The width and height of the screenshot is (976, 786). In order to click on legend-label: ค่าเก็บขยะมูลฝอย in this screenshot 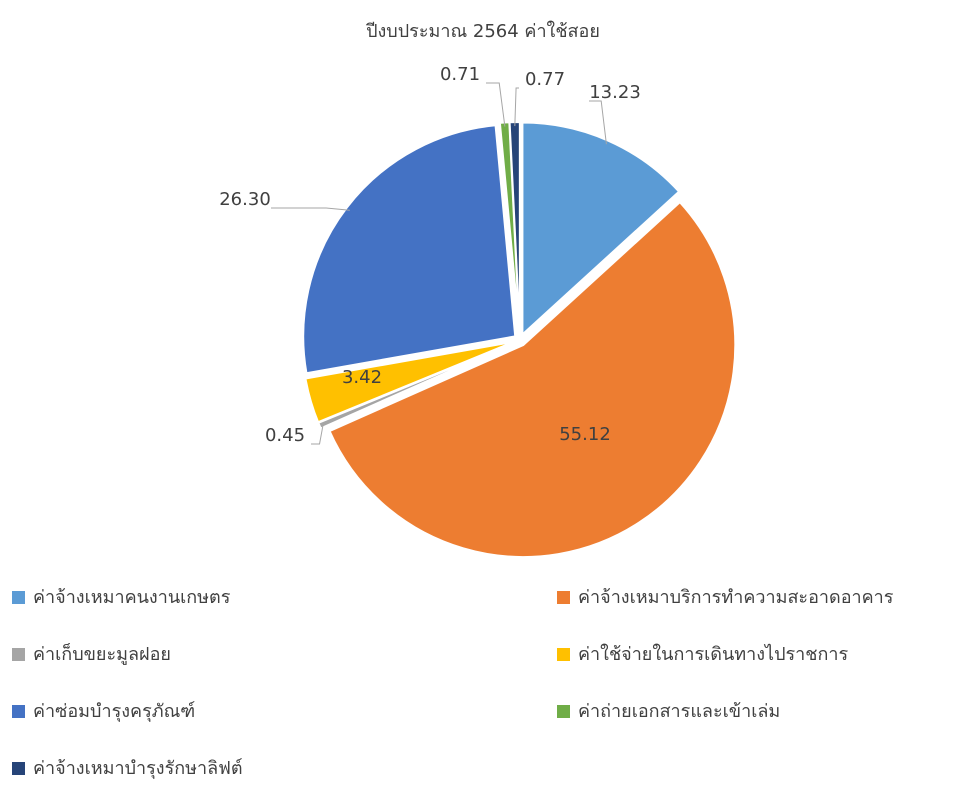, I will do `click(102, 653)`.